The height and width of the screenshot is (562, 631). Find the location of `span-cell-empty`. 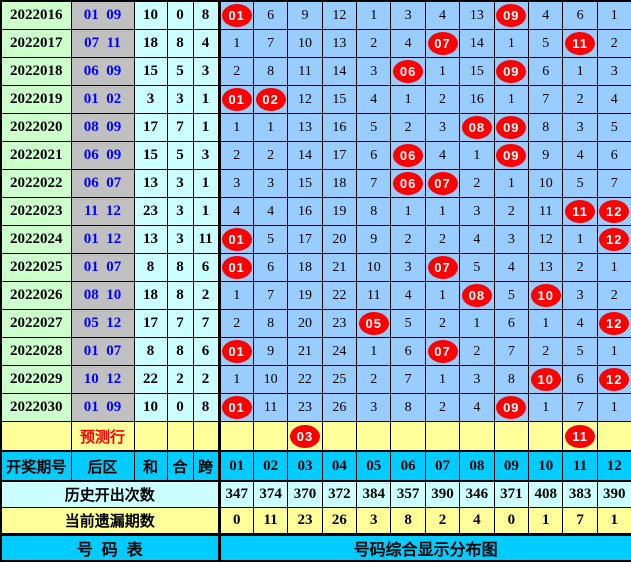

span-cell-empty is located at coordinates (206, 436).